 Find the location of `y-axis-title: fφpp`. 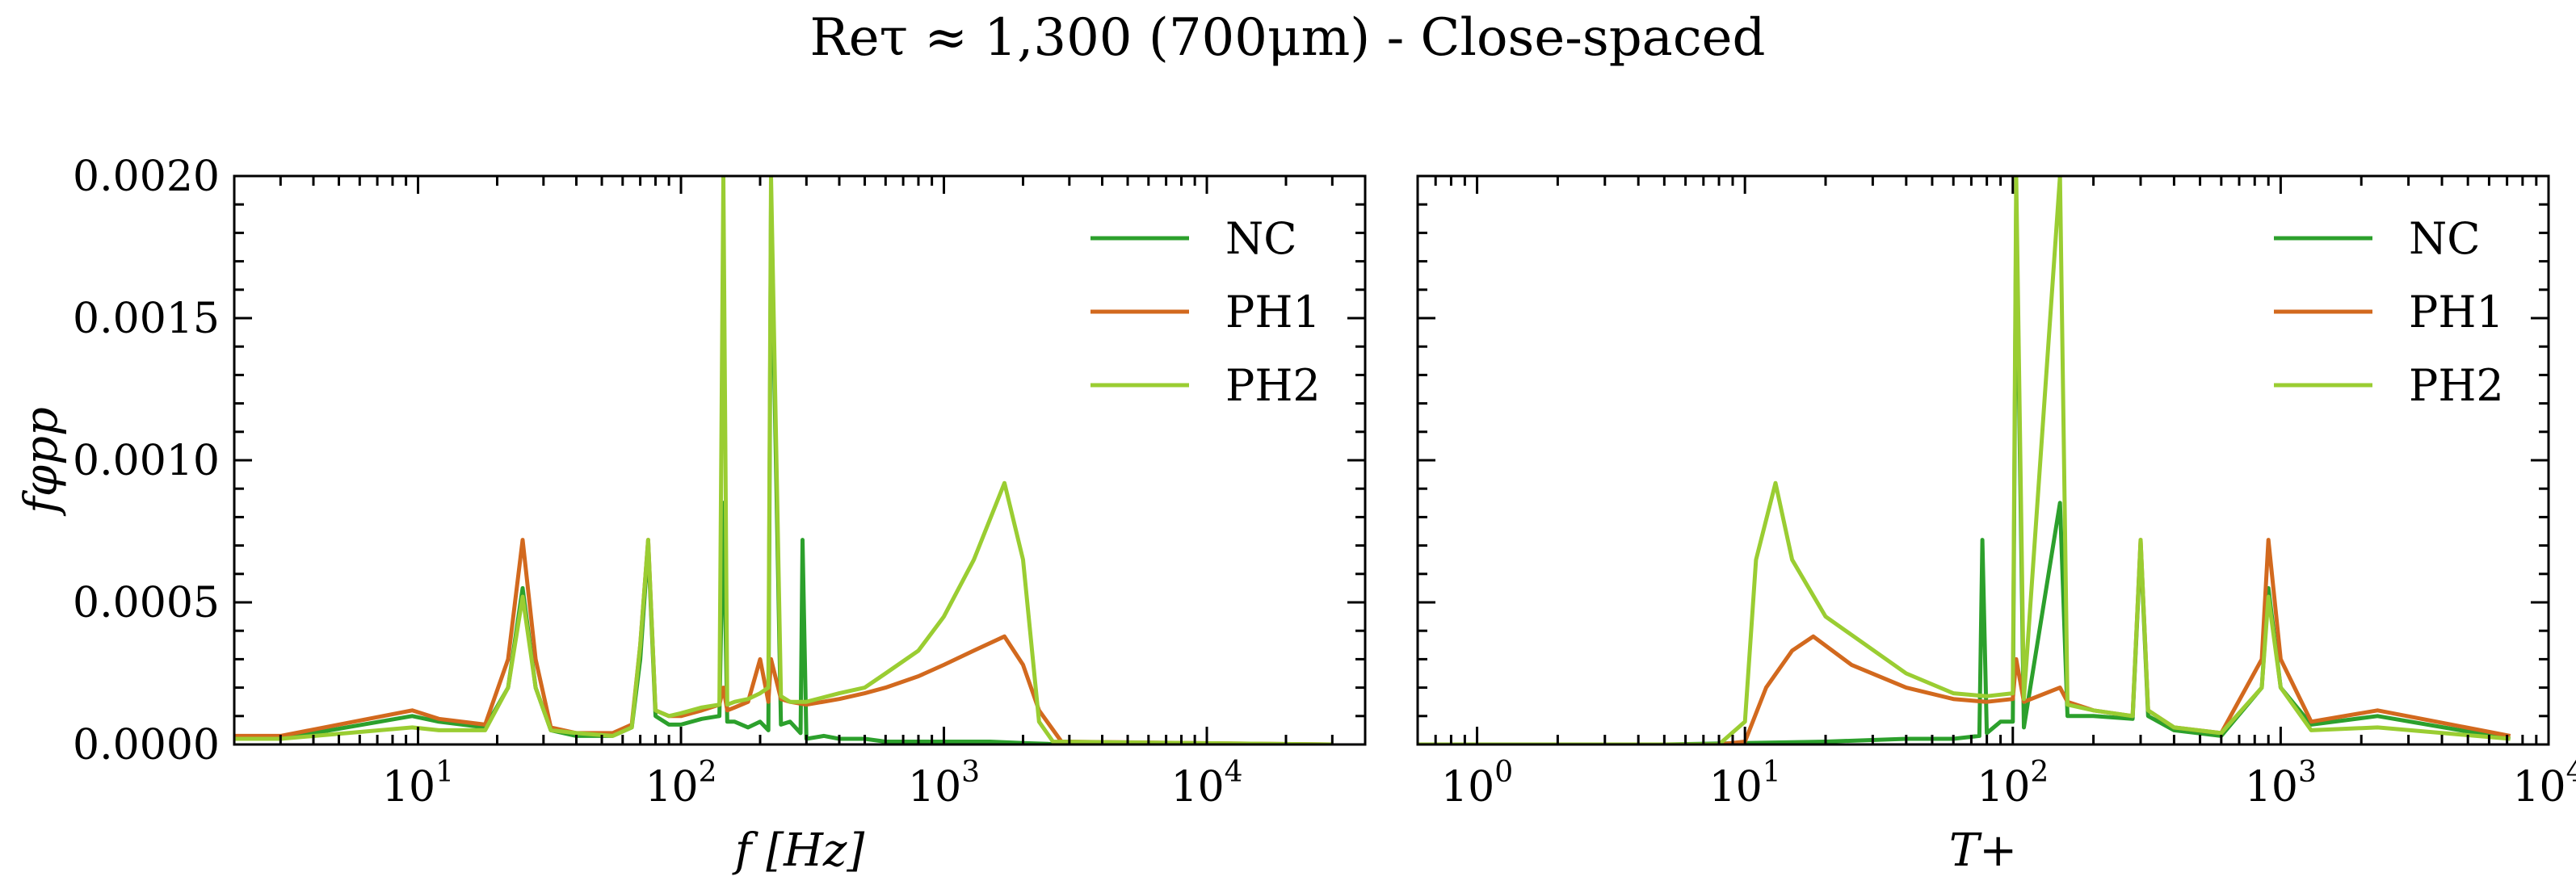

y-axis-title: fφpp is located at coordinates (41, 462).